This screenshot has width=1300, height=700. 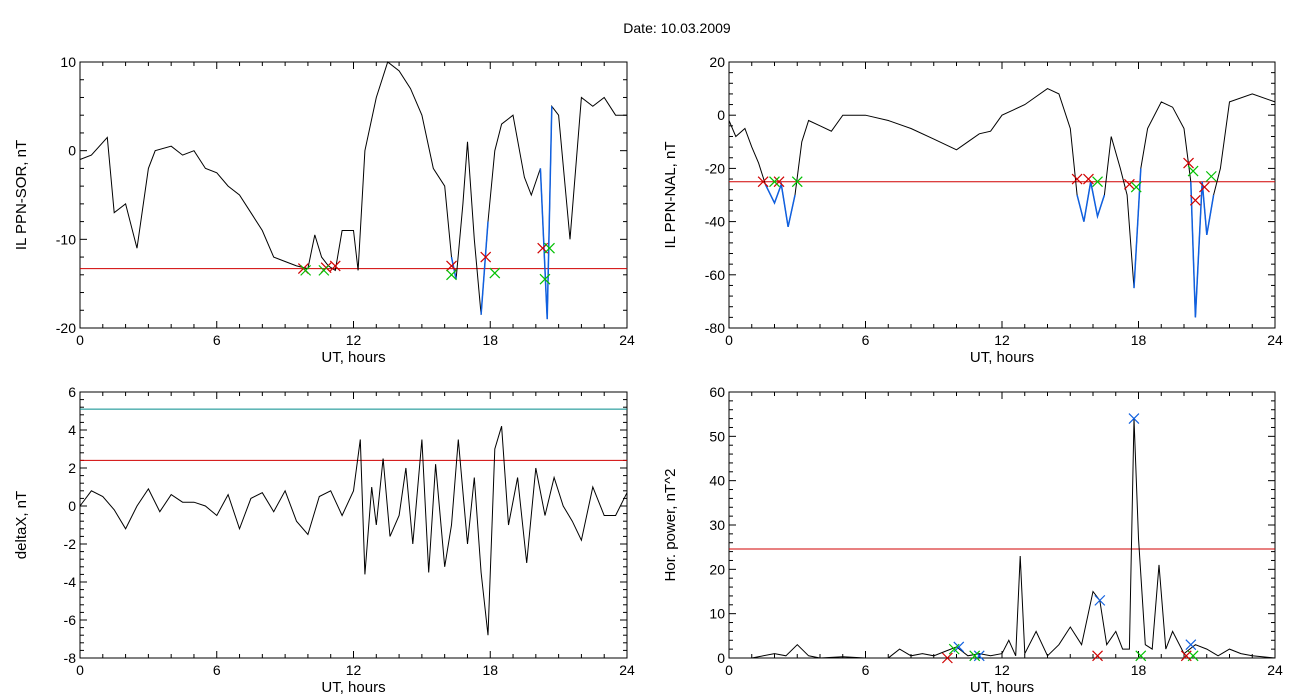 What do you see at coordinates (70, 582) in the screenshot?
I see `y-tick-label: -4` at bounding box center [70, 582].